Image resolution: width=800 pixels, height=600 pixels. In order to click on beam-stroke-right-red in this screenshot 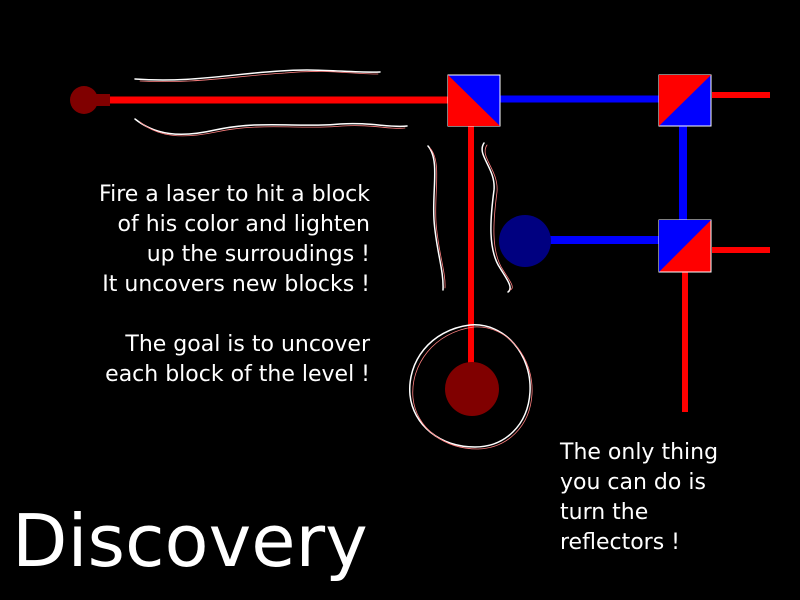, I will do `click(498, 217)`.